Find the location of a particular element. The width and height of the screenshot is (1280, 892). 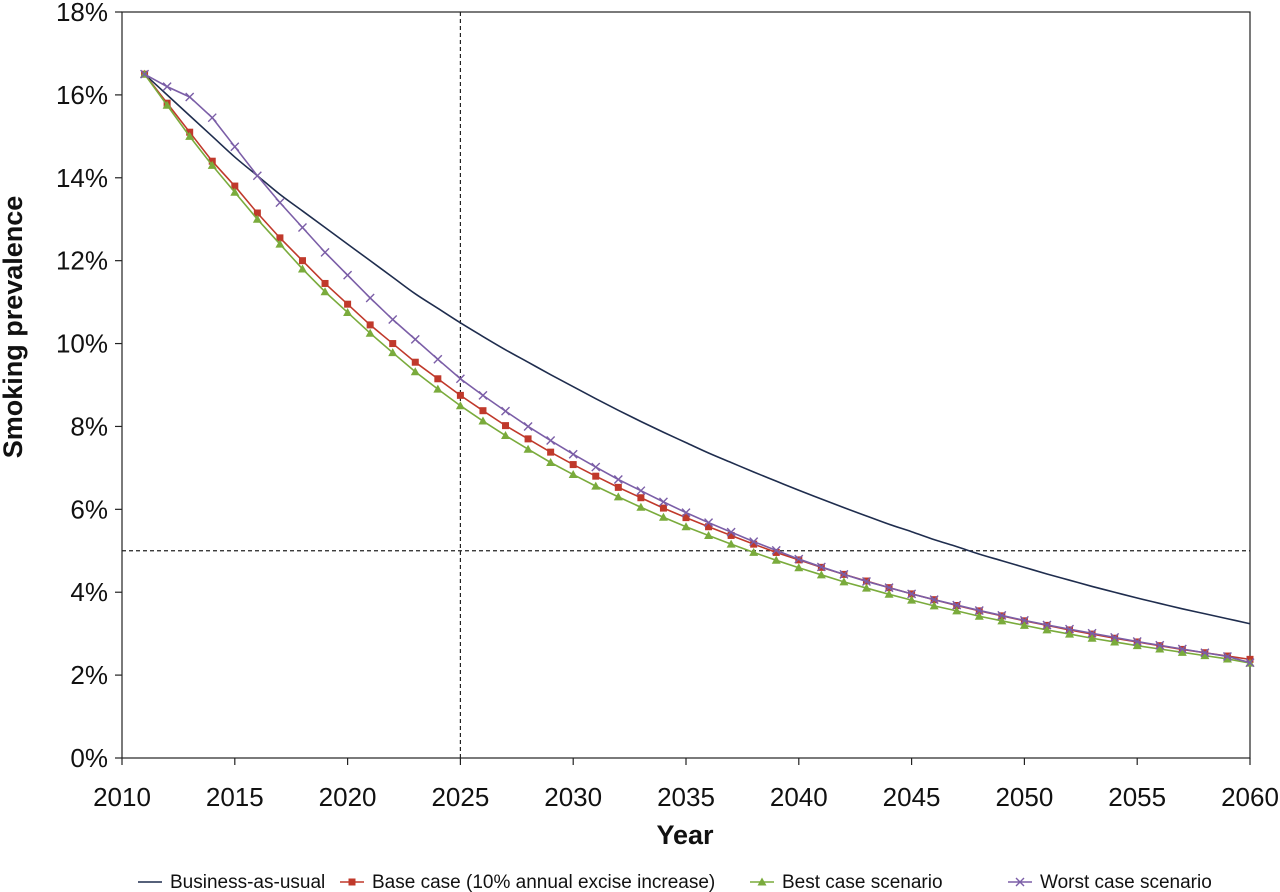

y-tick-label: 6% is located at coordinates (89, 509).